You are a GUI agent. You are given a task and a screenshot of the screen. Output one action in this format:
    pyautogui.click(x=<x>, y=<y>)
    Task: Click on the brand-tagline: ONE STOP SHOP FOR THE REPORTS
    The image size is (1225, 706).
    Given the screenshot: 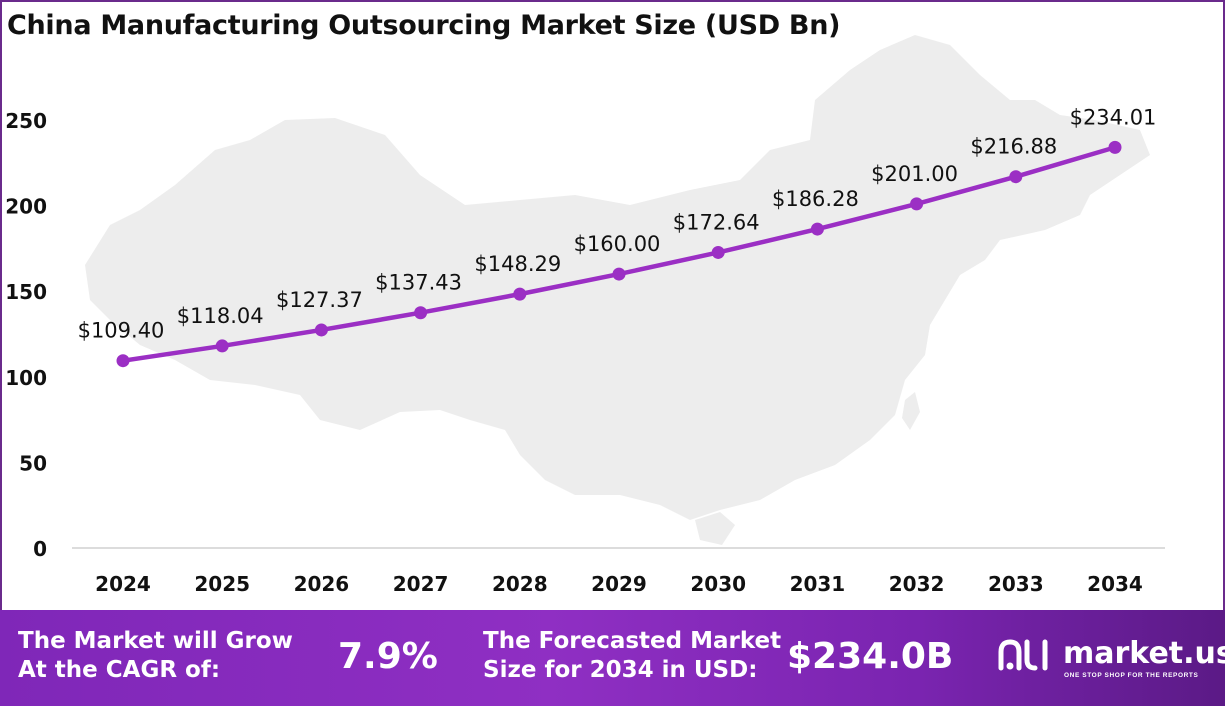 What is the action you would take?
    pyautogui.click(x=1131, y=675)
    